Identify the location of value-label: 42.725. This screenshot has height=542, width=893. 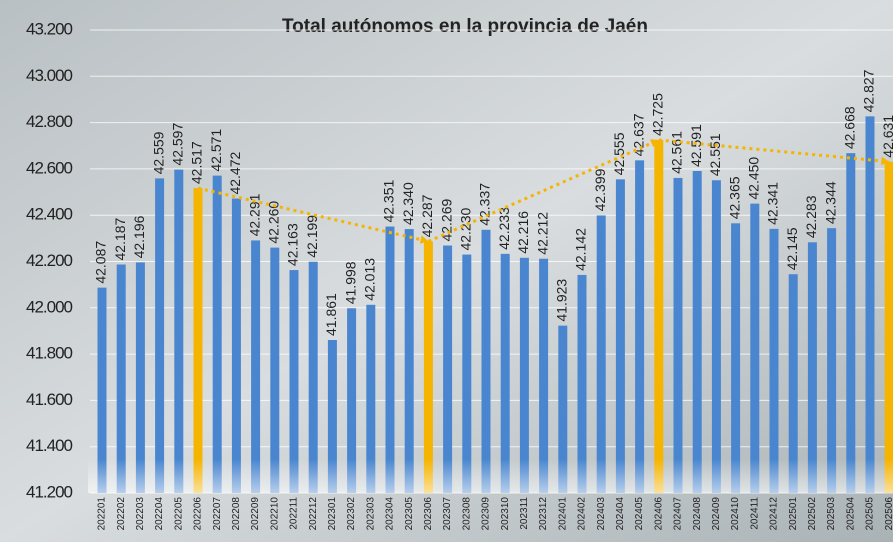
(658, 114).